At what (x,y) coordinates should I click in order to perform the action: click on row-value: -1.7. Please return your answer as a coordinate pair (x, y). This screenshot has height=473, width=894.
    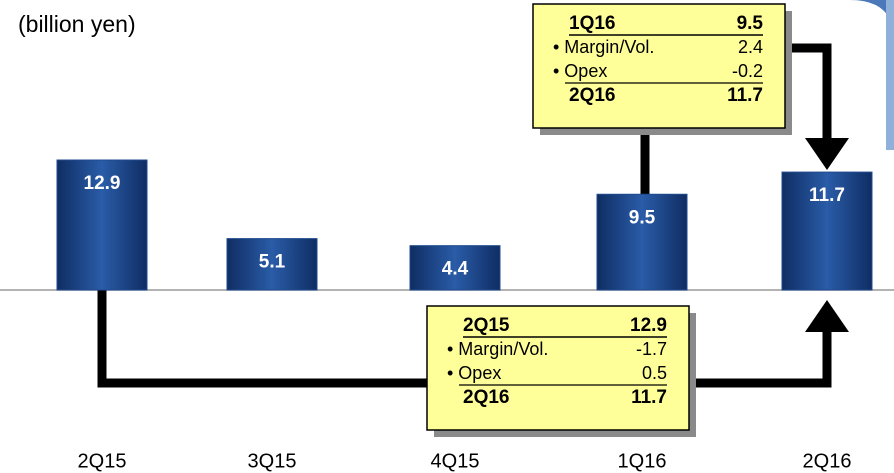
    Looking at the image, I should click on (651, 349).